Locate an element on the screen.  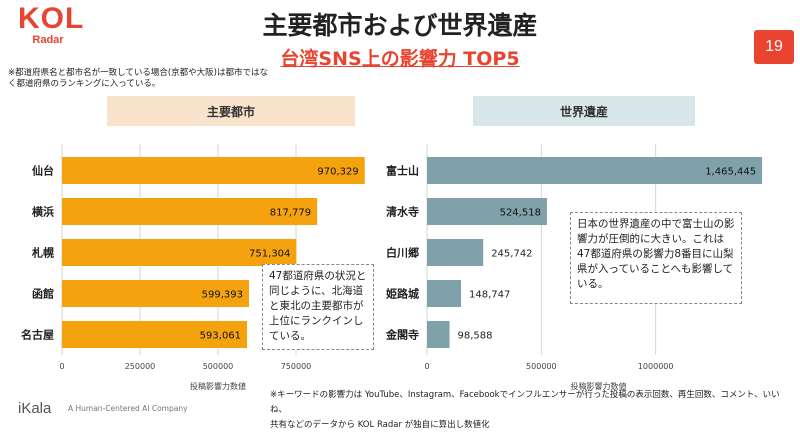
data-label: 524,518 is located at coordinates (520, 213).